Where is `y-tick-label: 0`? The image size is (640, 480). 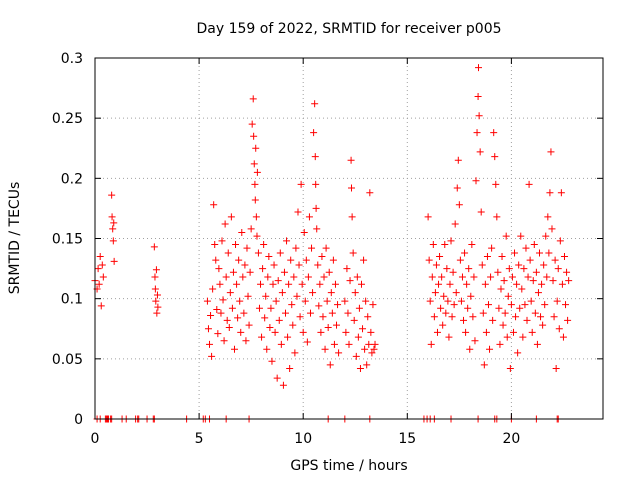 y-tick-label: 0 is located at coordinates (78, 420).